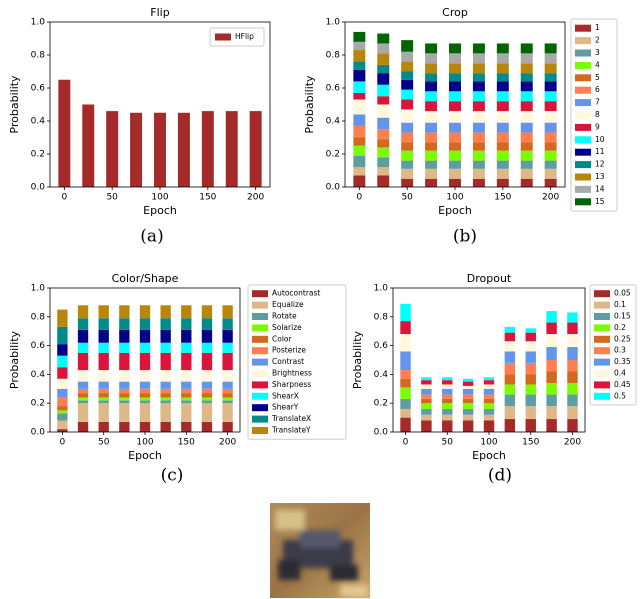  I want to click on x-tick-label: 150, so click(207, 198).